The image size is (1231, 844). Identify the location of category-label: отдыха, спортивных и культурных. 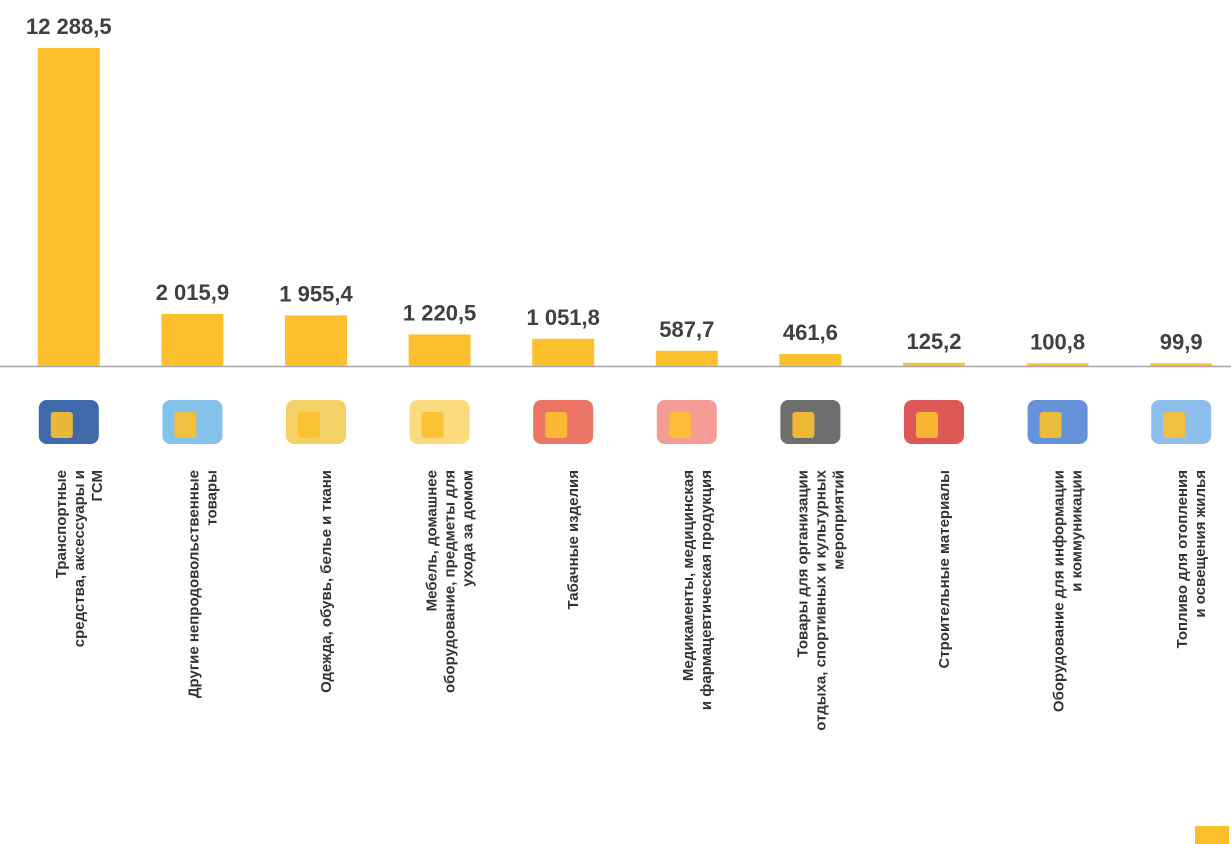
(820, 599).